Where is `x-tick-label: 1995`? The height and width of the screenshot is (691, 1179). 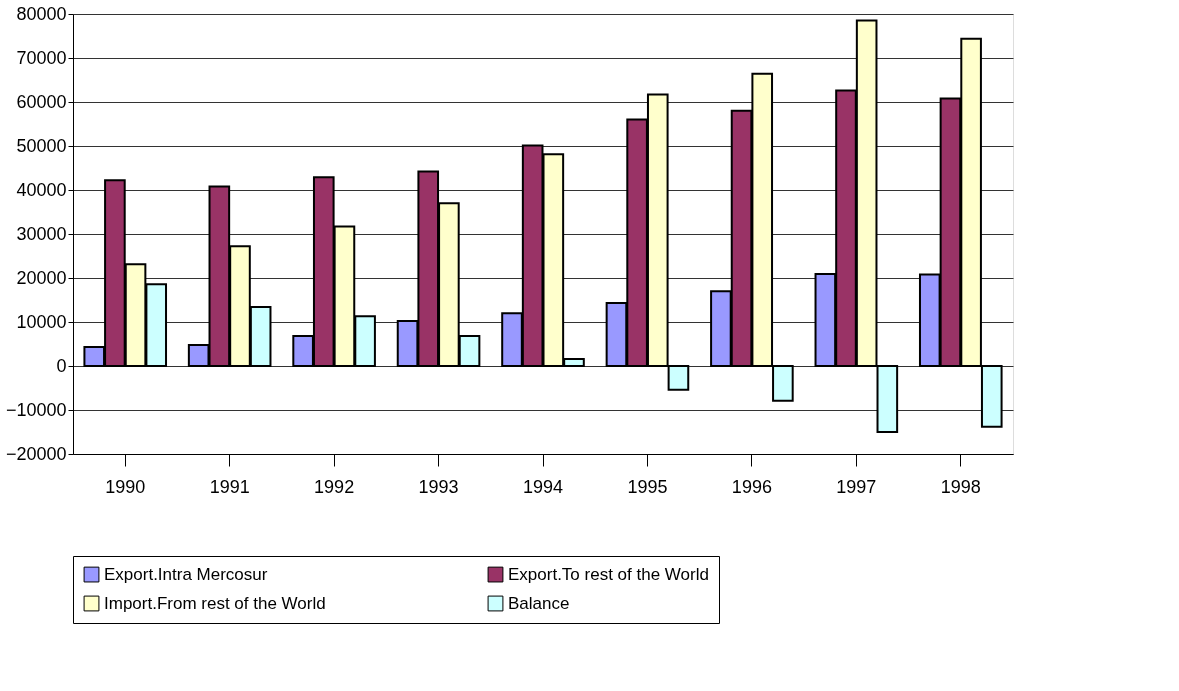
x-tick-label: 1995 is located at coordinates (647, 486).